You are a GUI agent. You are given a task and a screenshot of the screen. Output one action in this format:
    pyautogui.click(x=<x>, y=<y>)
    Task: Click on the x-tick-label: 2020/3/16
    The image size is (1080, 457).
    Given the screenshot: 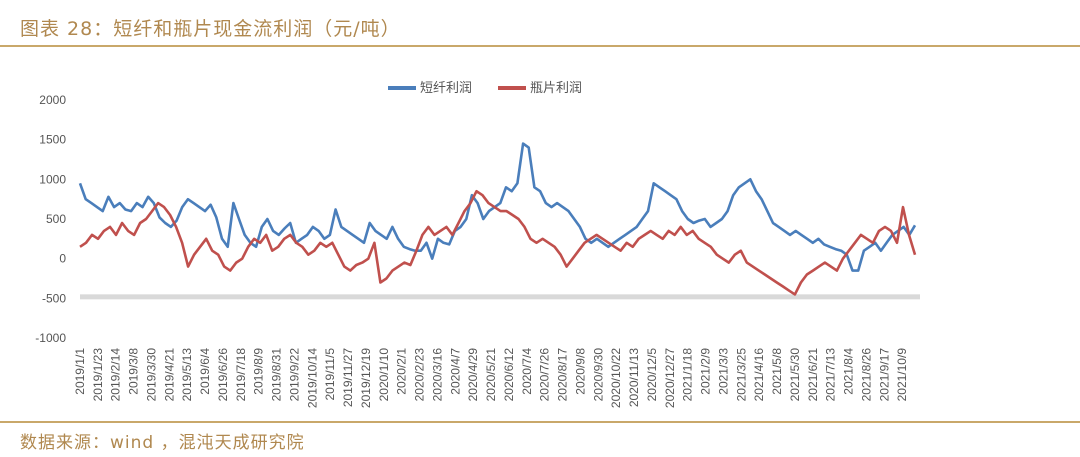 What is the action you would take?
    pyautogui.click(x=437, y=375)
    